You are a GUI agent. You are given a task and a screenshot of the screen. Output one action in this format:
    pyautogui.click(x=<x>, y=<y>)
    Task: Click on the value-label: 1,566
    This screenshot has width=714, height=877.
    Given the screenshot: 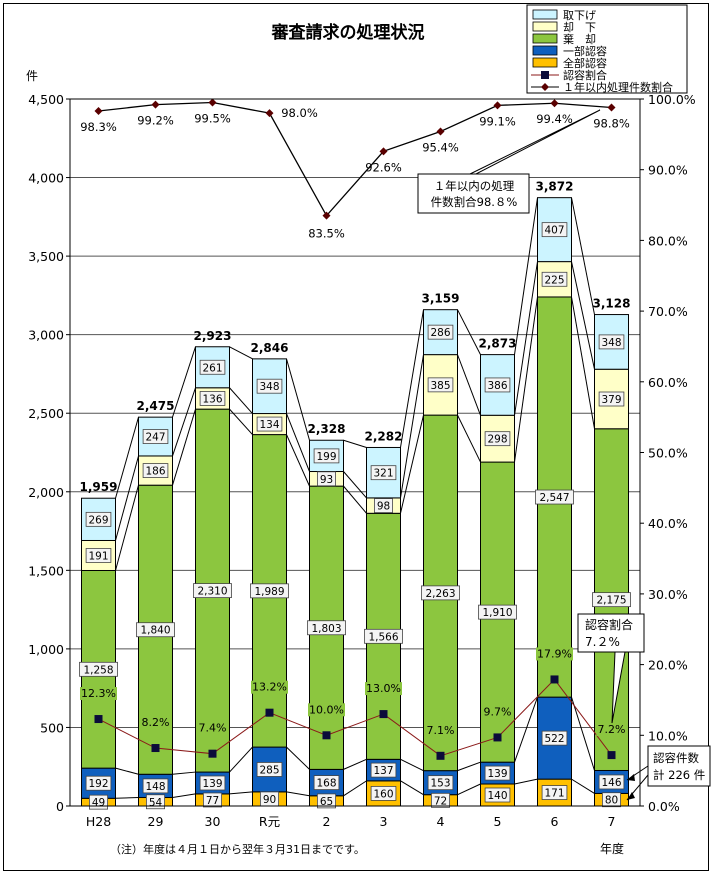 What is the action you would take?
    pyautogui.click(x=383, y=637)
    